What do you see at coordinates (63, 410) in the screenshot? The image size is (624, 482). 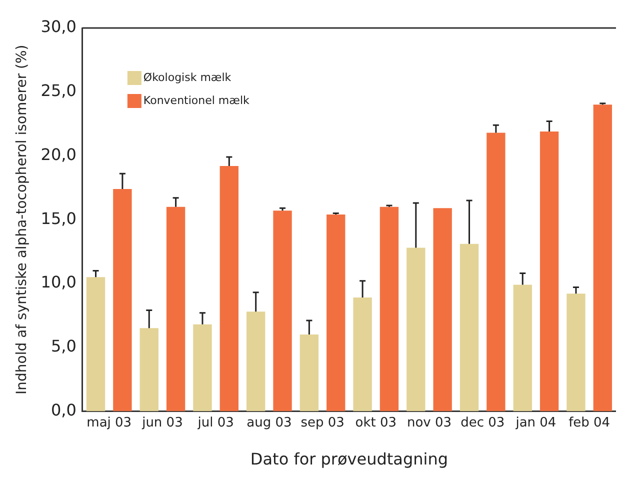 I see `y-tick-label: 0,0` at bounding box center [63, 410].